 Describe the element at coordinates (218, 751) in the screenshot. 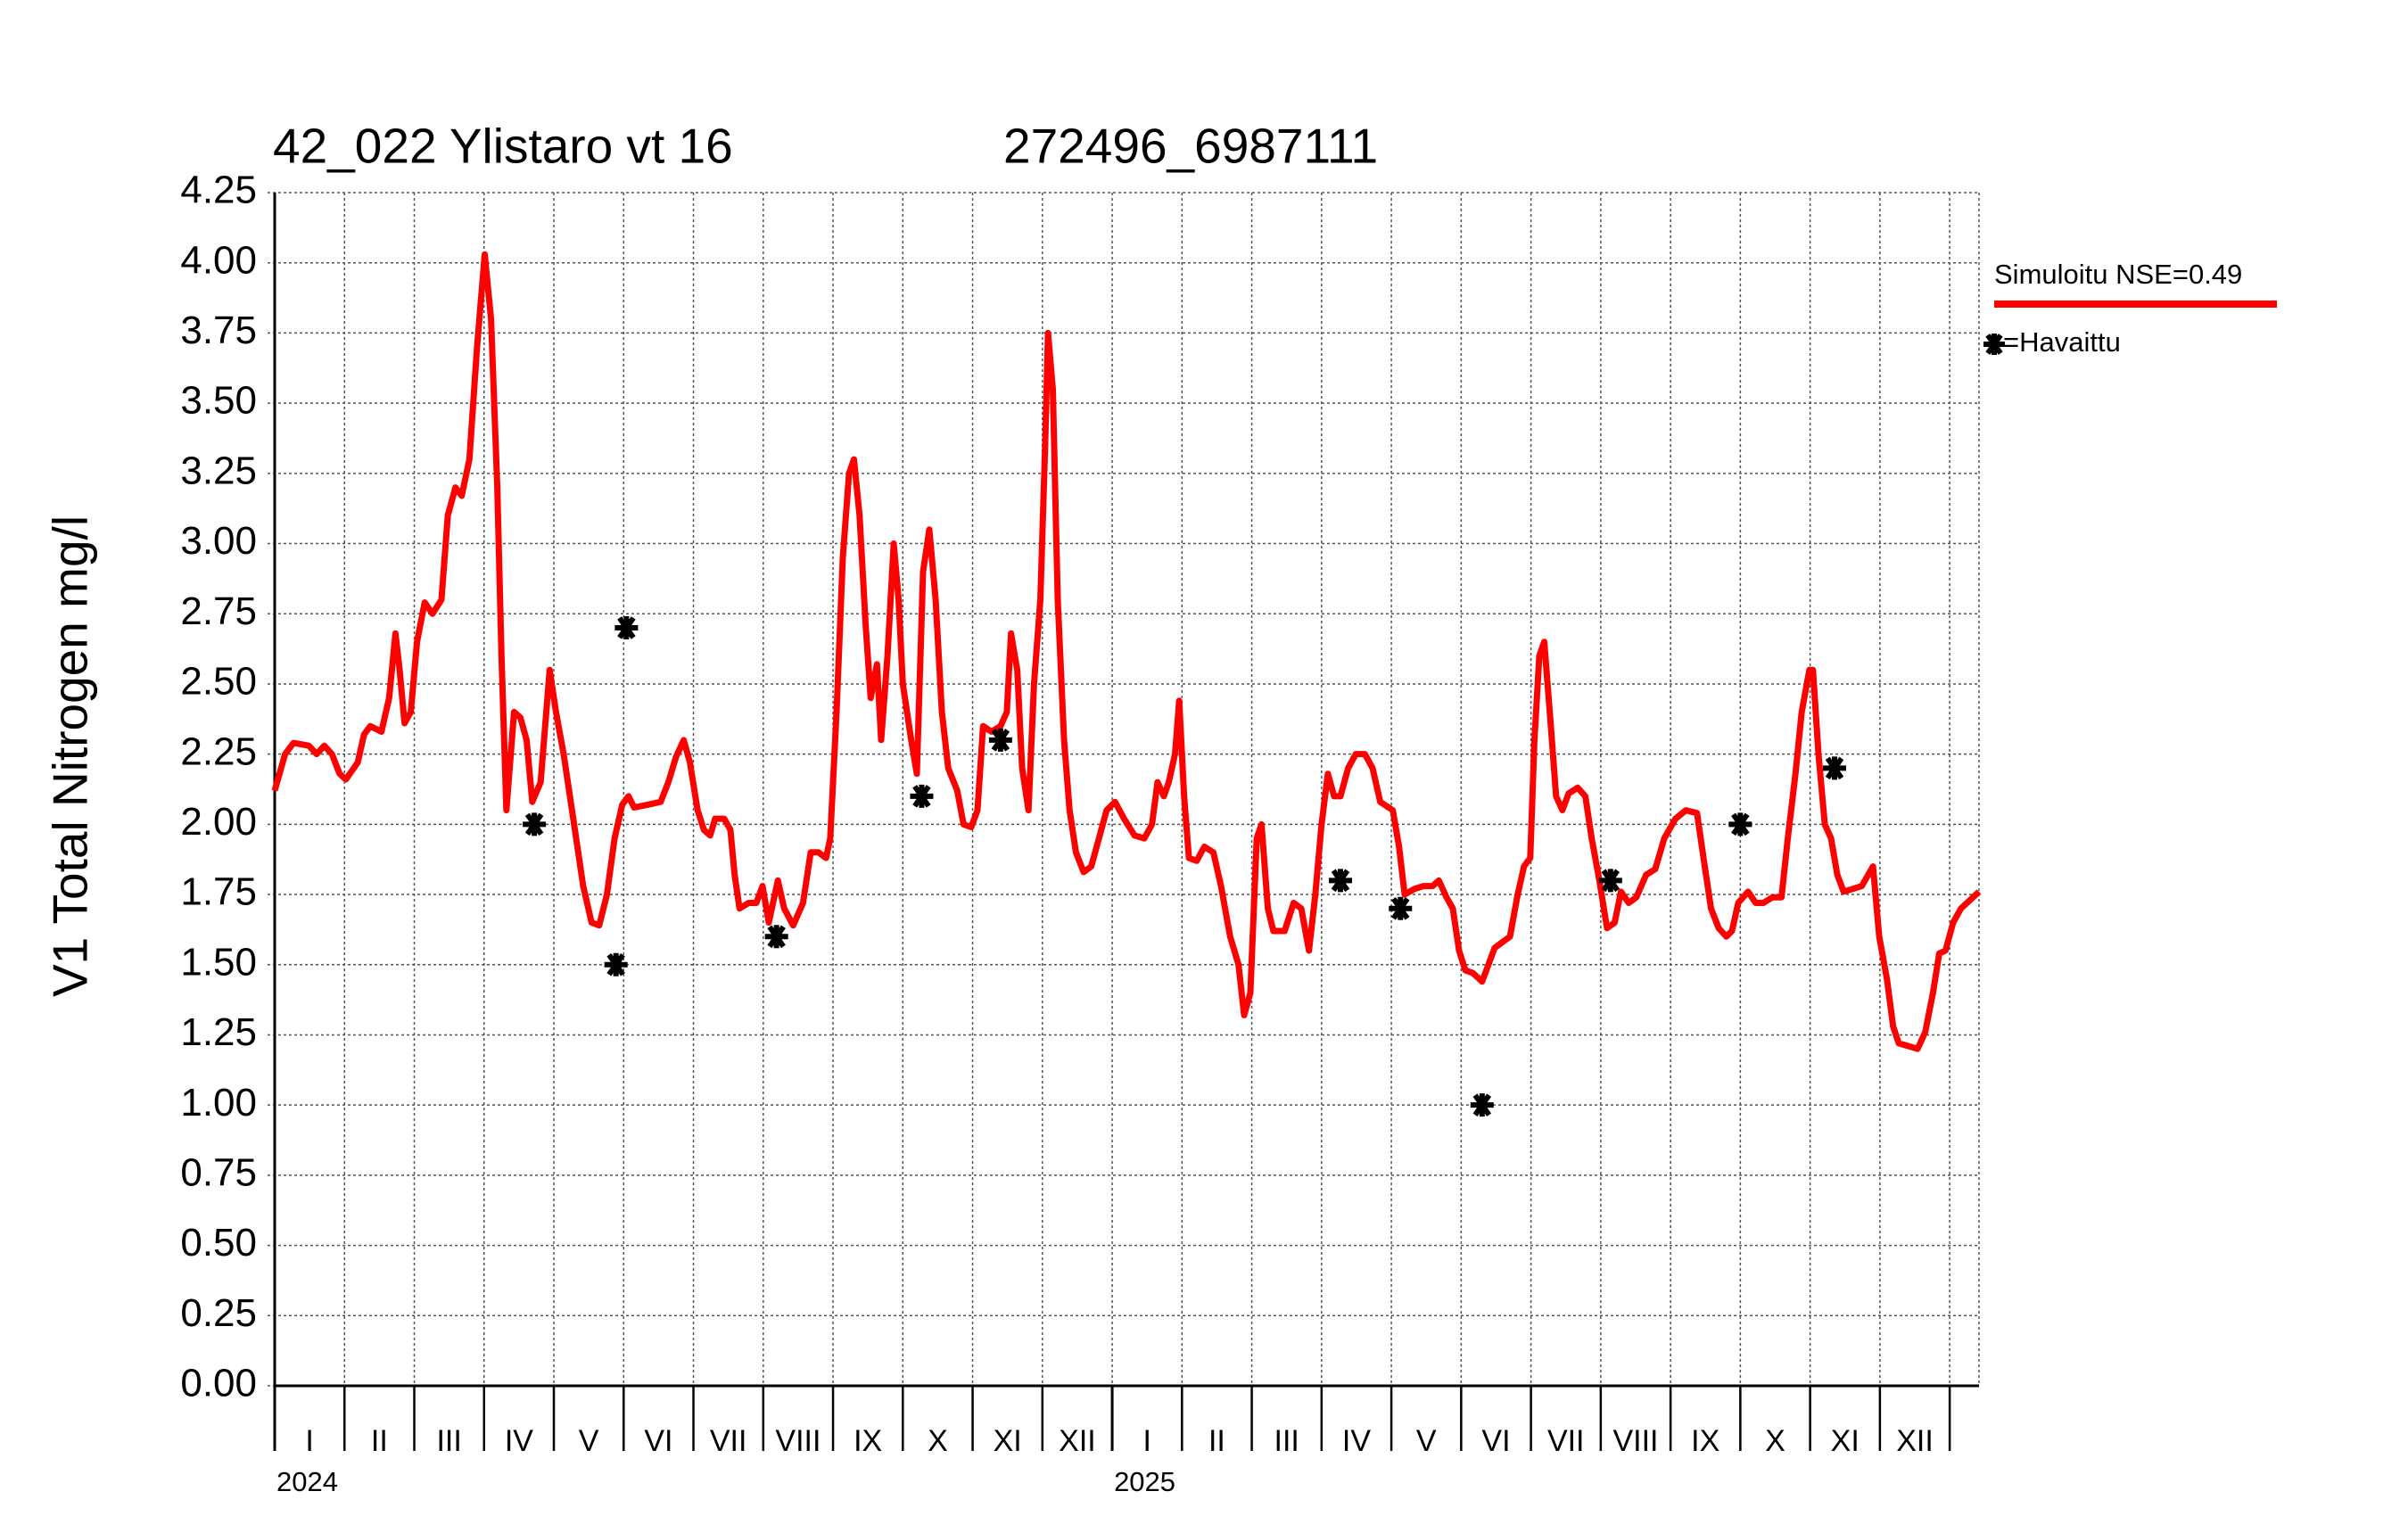

I see `y-tick-label: 2.25` at that location.